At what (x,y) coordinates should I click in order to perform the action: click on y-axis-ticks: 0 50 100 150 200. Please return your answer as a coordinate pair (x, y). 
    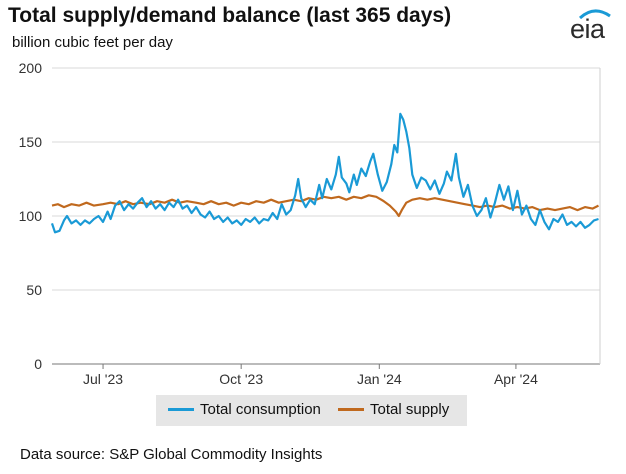
    Looking at the image, I should click on (31, 216).